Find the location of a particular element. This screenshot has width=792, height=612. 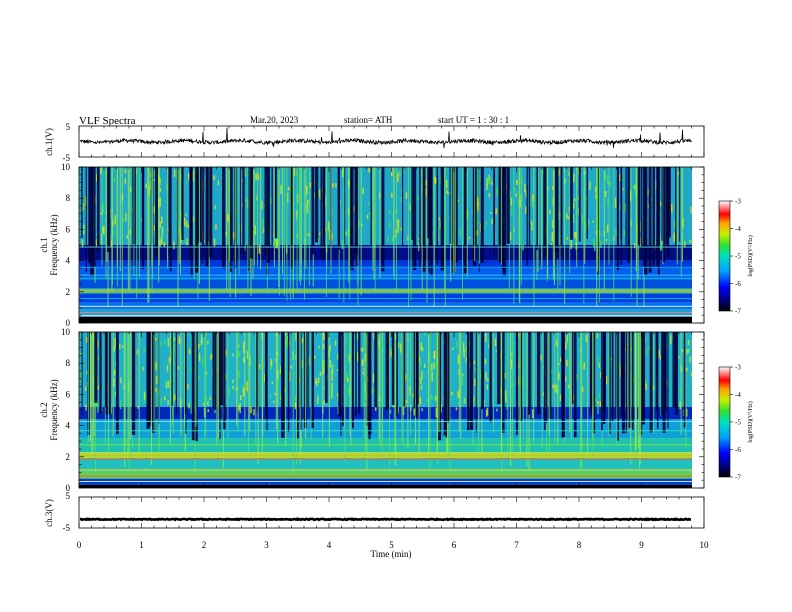

frequency-tick-label: 2 is located at coordinates (68, 292).